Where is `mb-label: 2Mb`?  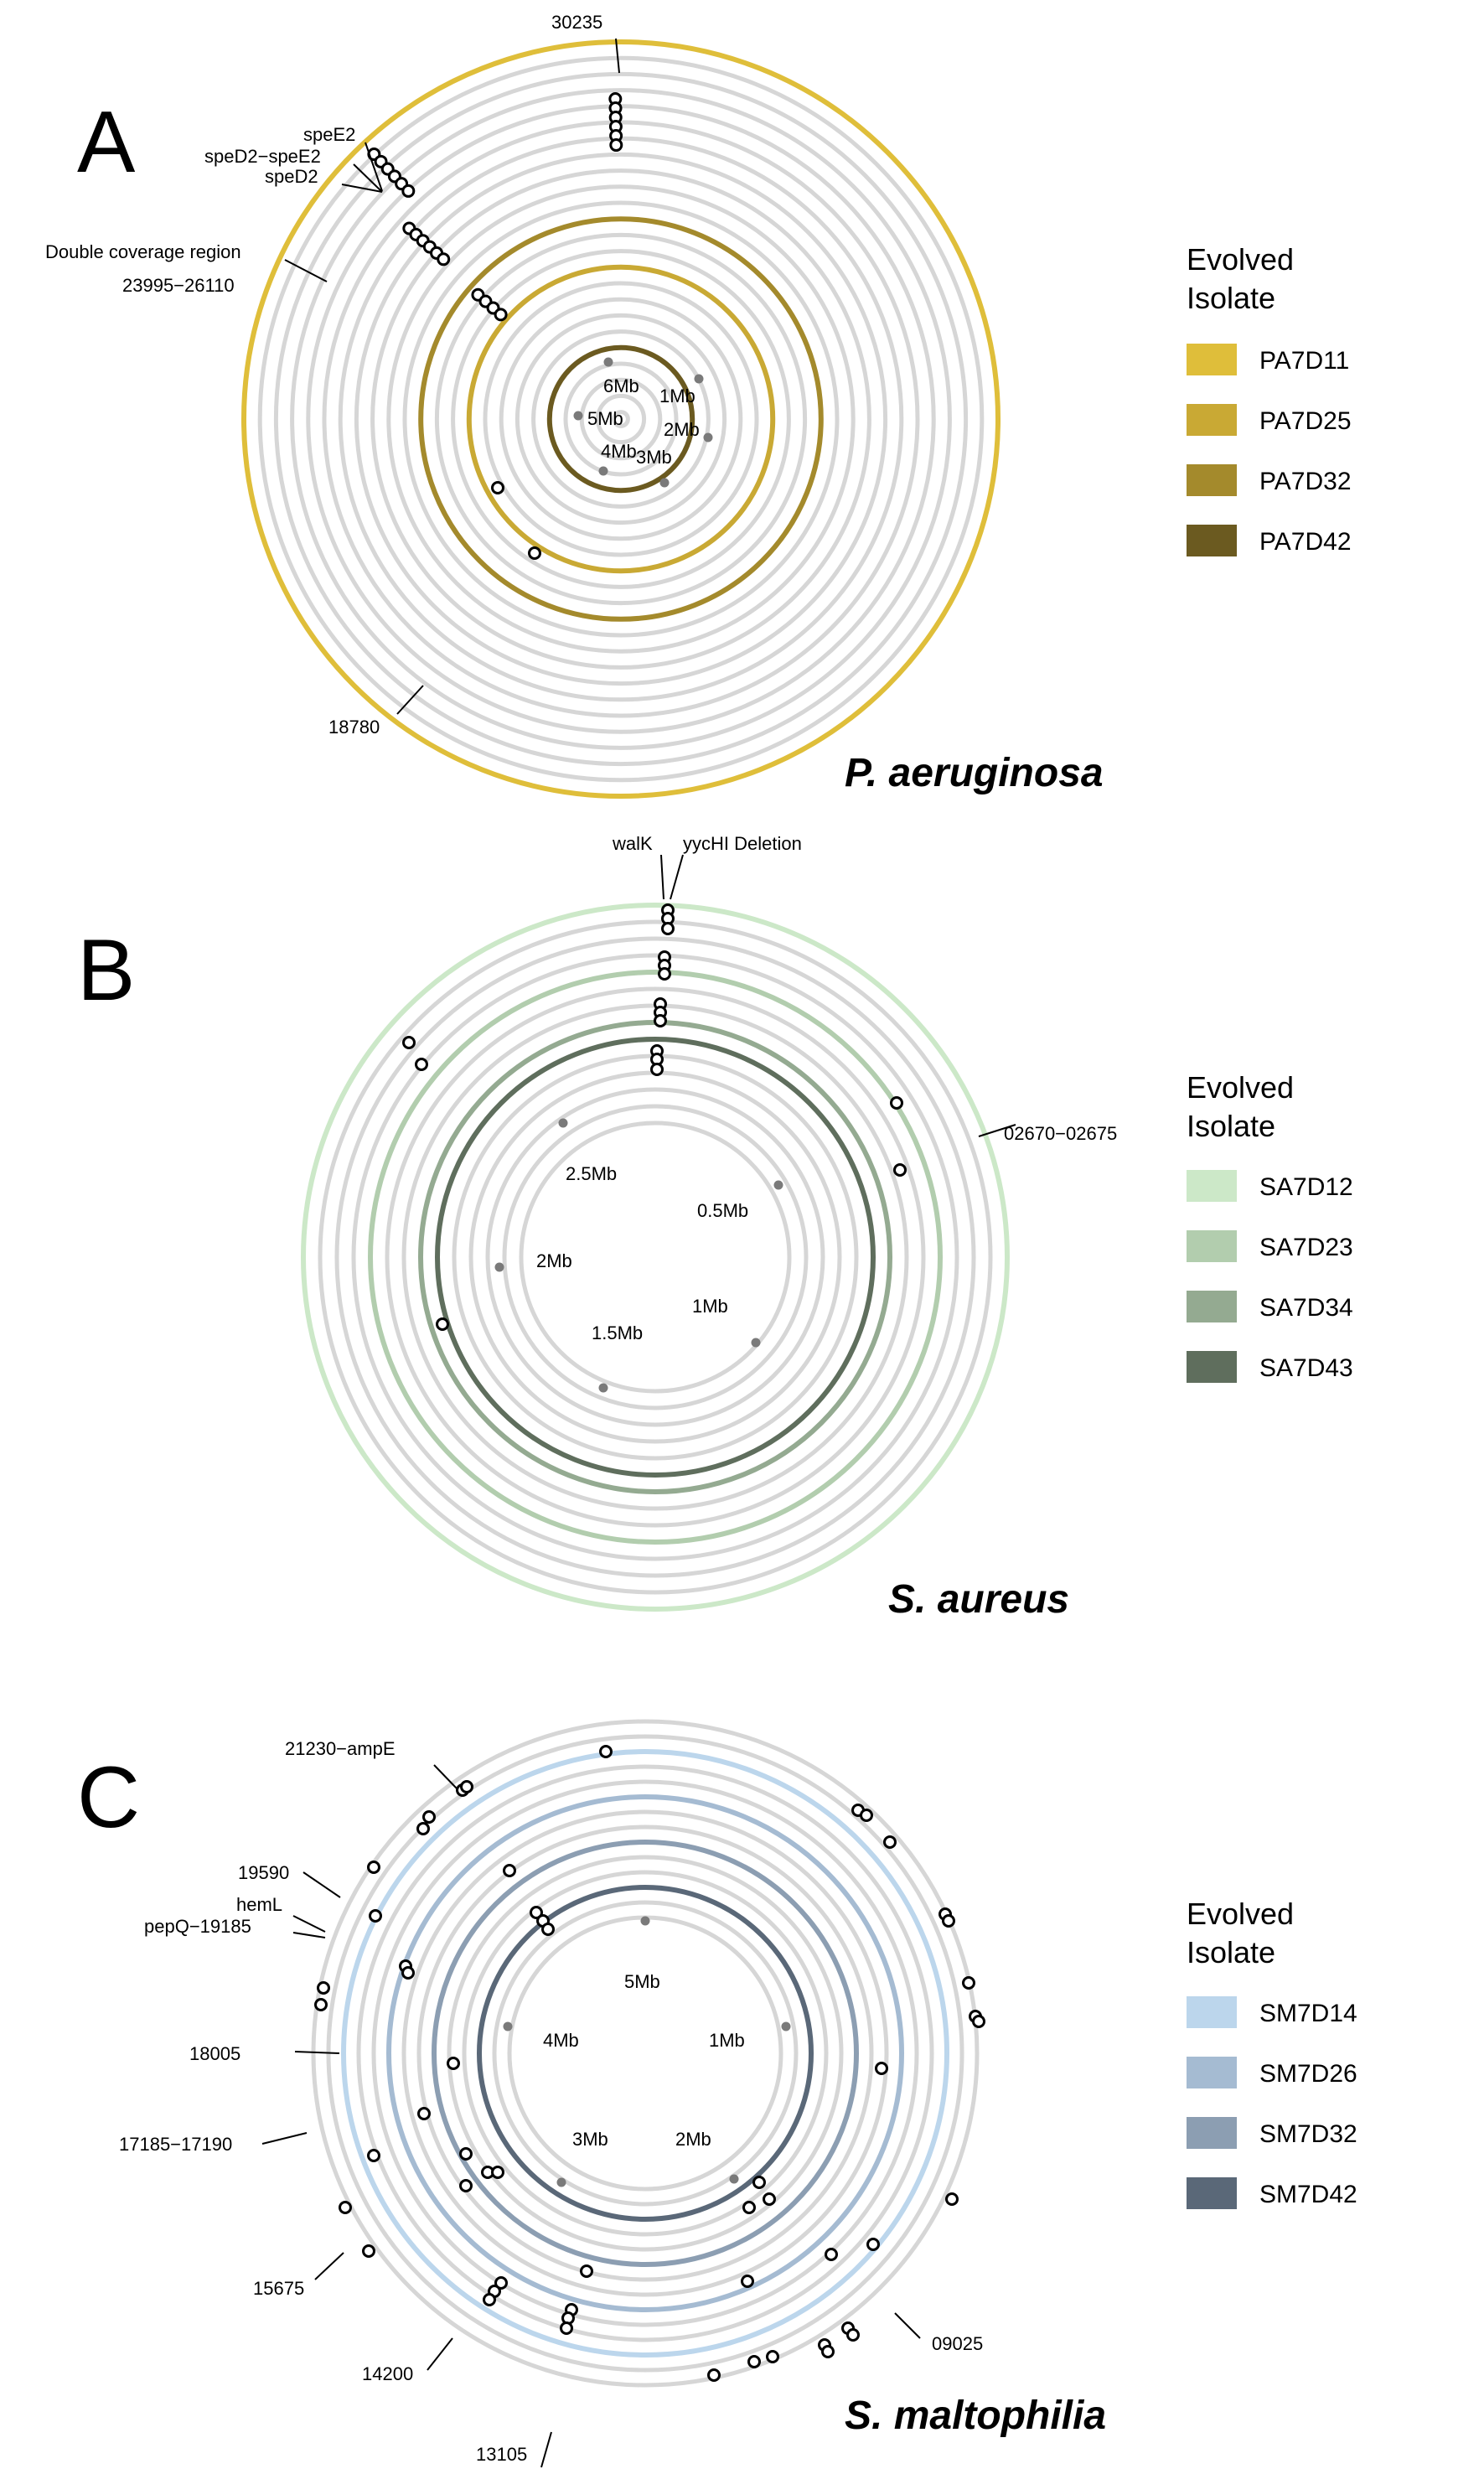 mb-label: 2Mb is located at coordinates (682, 430).